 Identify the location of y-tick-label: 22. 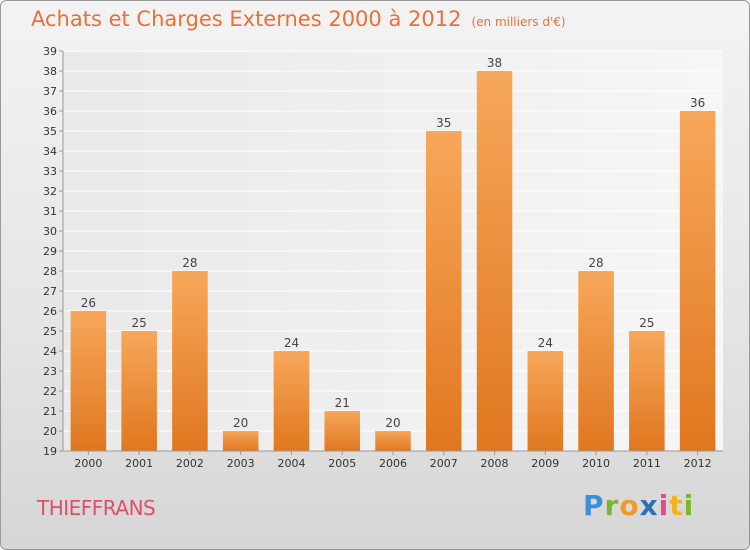
(50, 391).